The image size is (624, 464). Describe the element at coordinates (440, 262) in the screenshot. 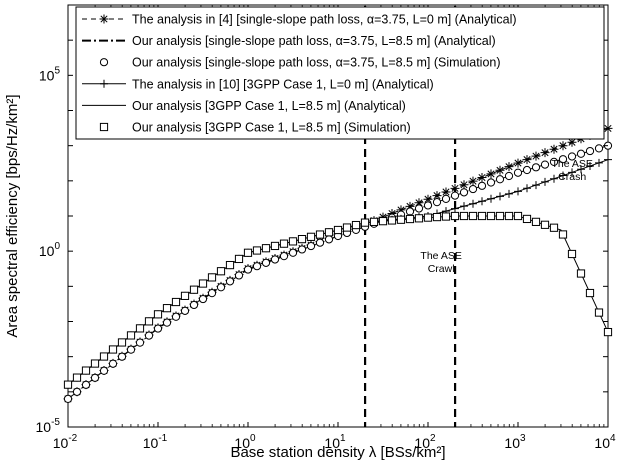

I see `annotation-label: The ASE Crawl` at that location.